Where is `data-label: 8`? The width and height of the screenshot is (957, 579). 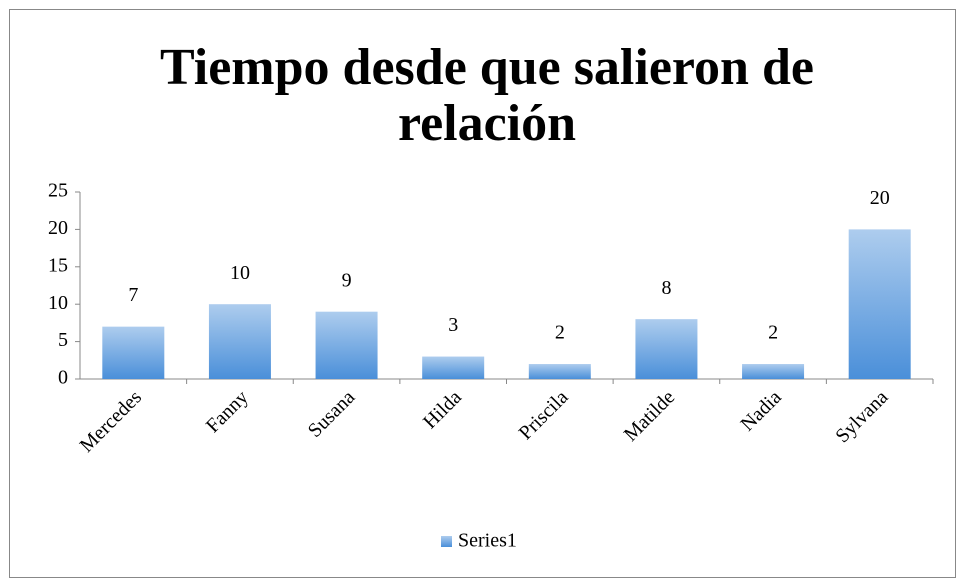
data-label: 8 is located at coordinates (666, 288).